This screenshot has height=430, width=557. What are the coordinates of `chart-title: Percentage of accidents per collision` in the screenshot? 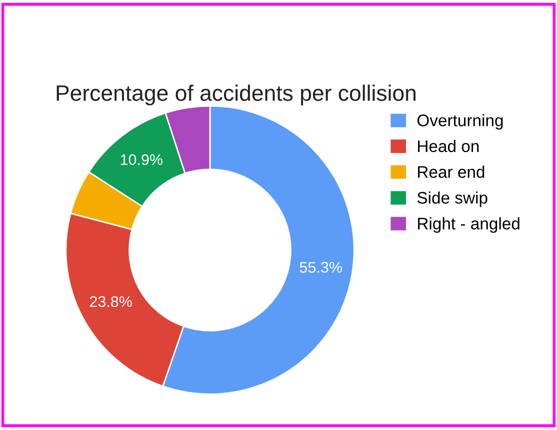 It's located at (236, 95).